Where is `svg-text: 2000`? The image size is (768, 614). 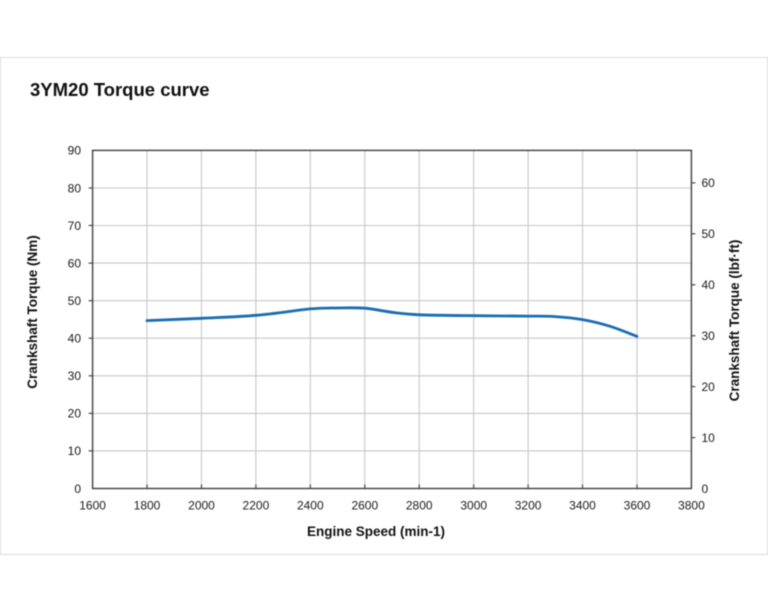
svg-text: 2000 is located at coordinates (201, 506).